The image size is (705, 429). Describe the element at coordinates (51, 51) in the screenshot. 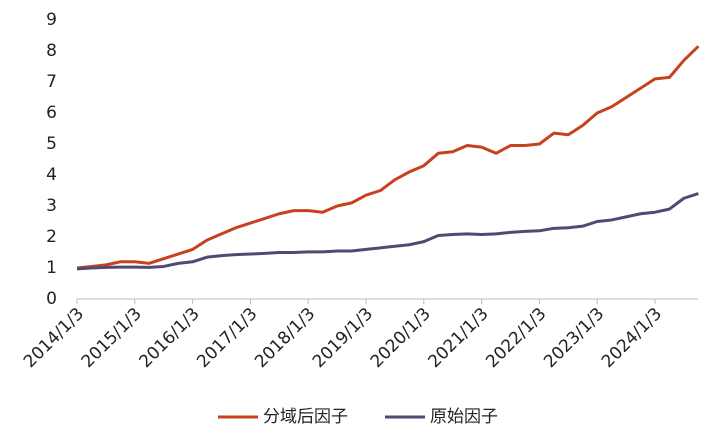

I see `y-tick-label: 8` at that location.